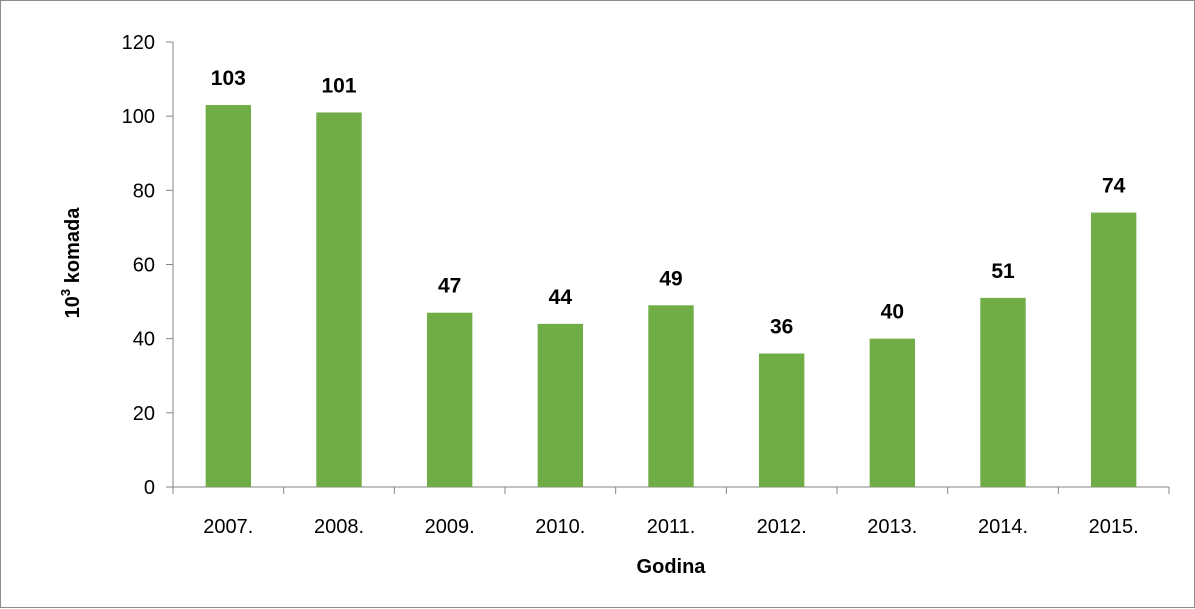  What do you see at coordinates (781, 327) in the screenshot?
I see `data-label: 36` at bounding box center [781, 327].